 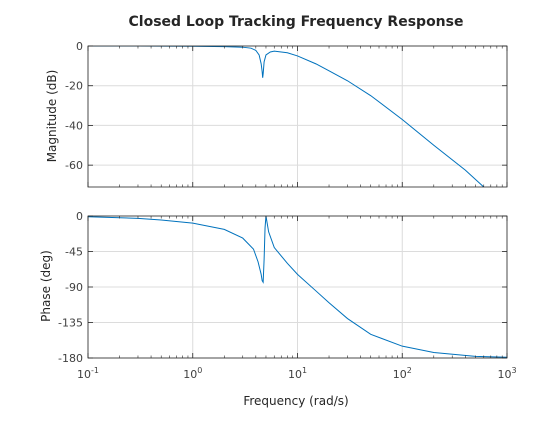 I want to click on y-axis-label-magnitude: Magnitude (dB), so click(x=52, y=116).